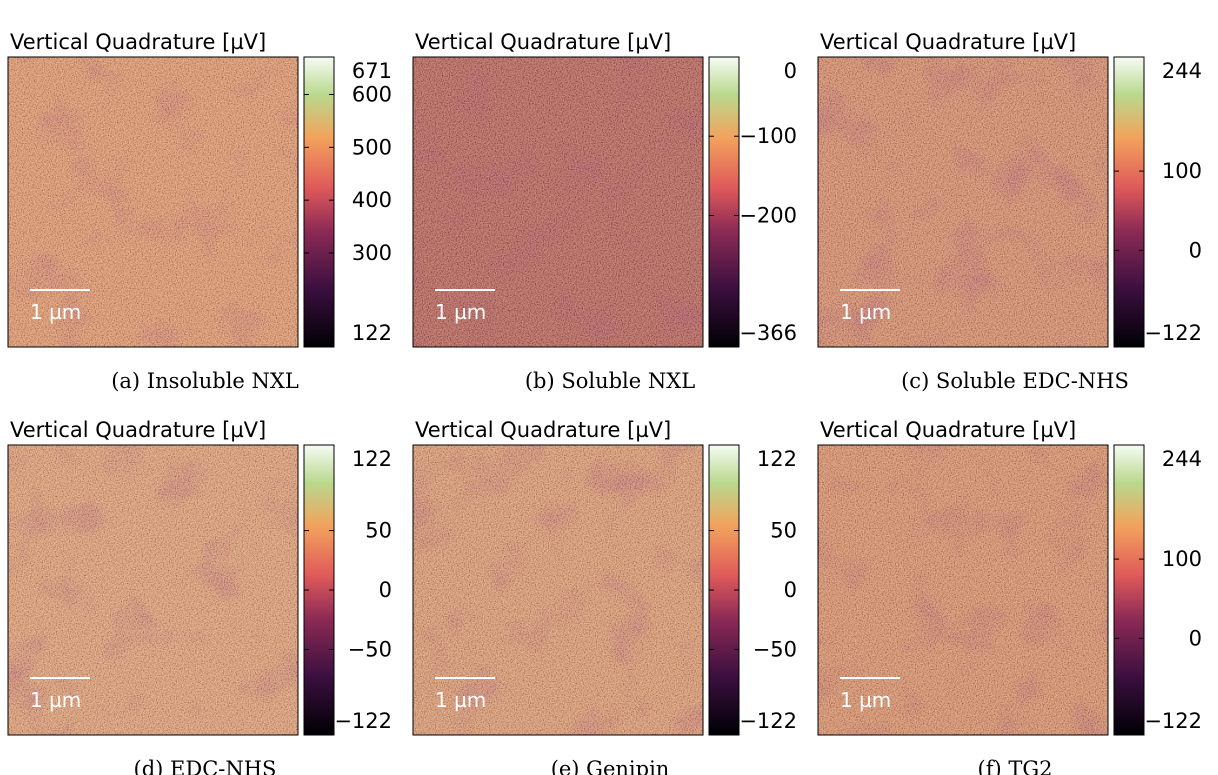 This screenshot has height=775, width=1218. I want to click on colorbar-tick-label: 300, so click(372, 253).